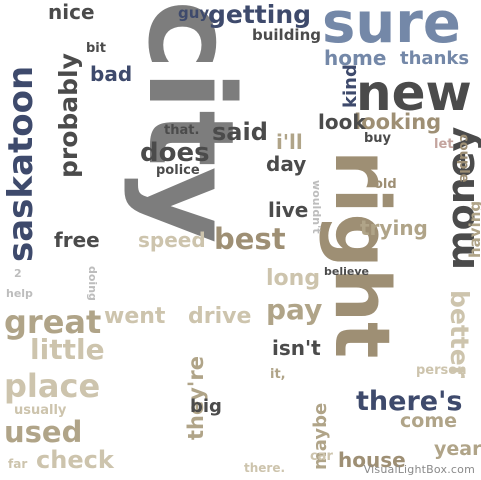 This screenshot has width=481, height=480. I want to click on credit-label: VisualLightBox.com, so click(419, 469).